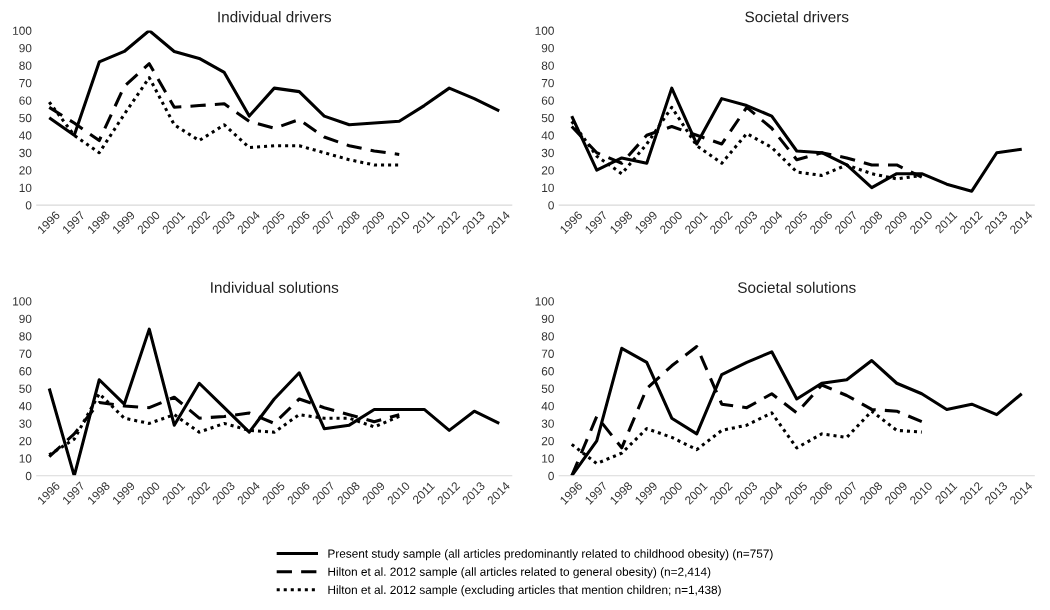  What do you see at coordinates (524, 591) in the screenshot?
I see `legend-label: Hilton et al. 2012 sample (excluding articles that mention children; n=1,438)` at bounding box center [524, 591].